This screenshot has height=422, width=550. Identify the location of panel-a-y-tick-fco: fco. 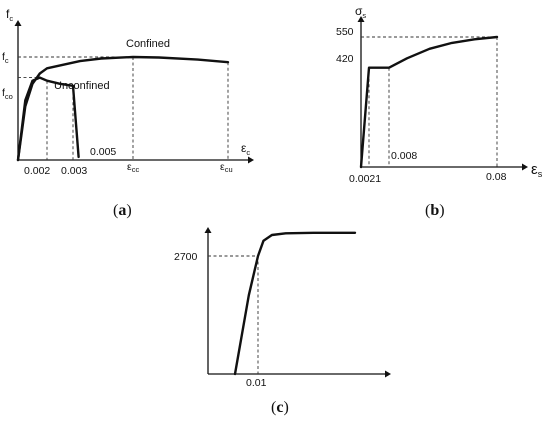
(7, 94).